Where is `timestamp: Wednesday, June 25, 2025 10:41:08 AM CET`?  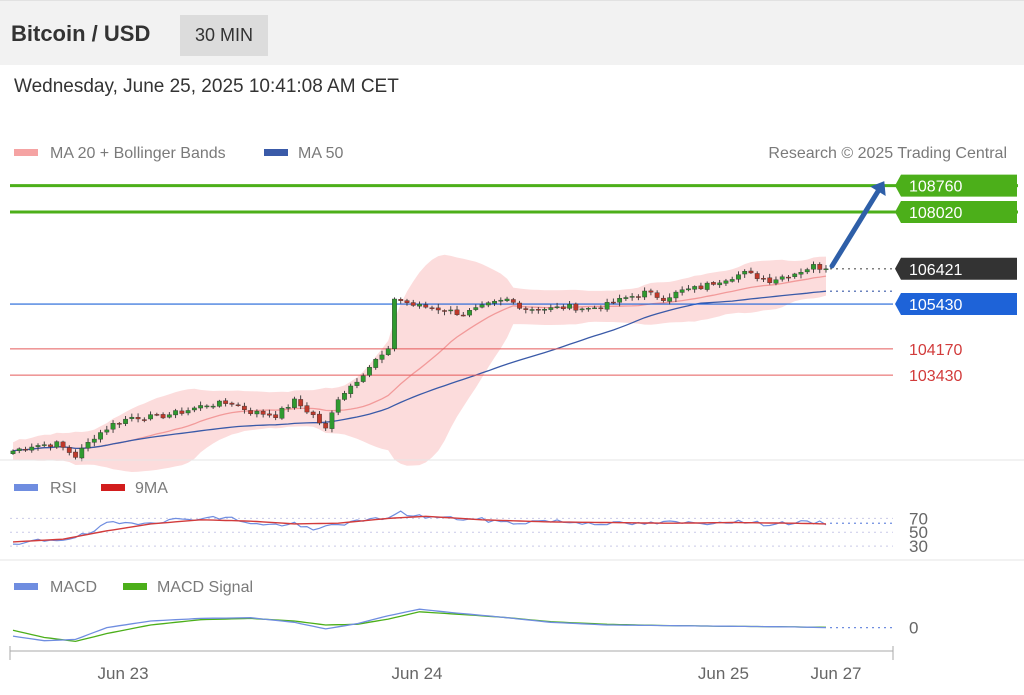 timestamp: Wednesday, June 25, 2025 10:41:08 AM CET is located at coordinates (206, 86).